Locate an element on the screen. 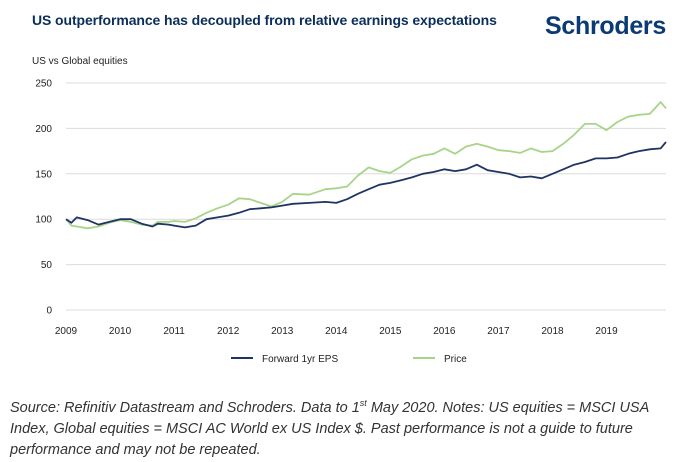 The width and height of the screenshot is (697, 462). y-tick-label: 50 is located at coordinates (47, 265).